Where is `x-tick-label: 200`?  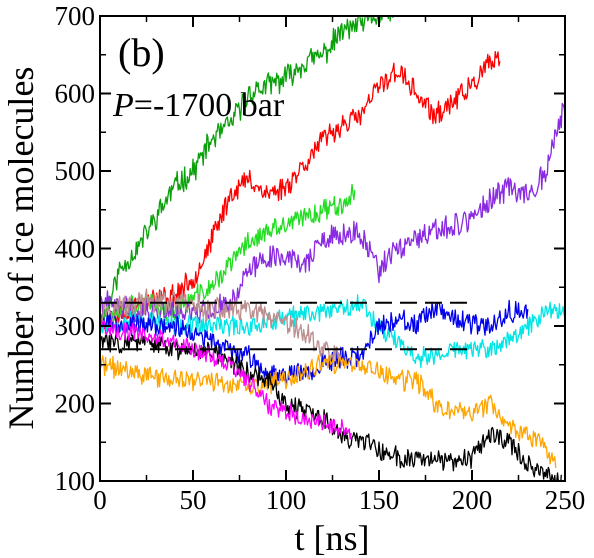 x-tick-label: 200 is located at coordinates (472, 500).